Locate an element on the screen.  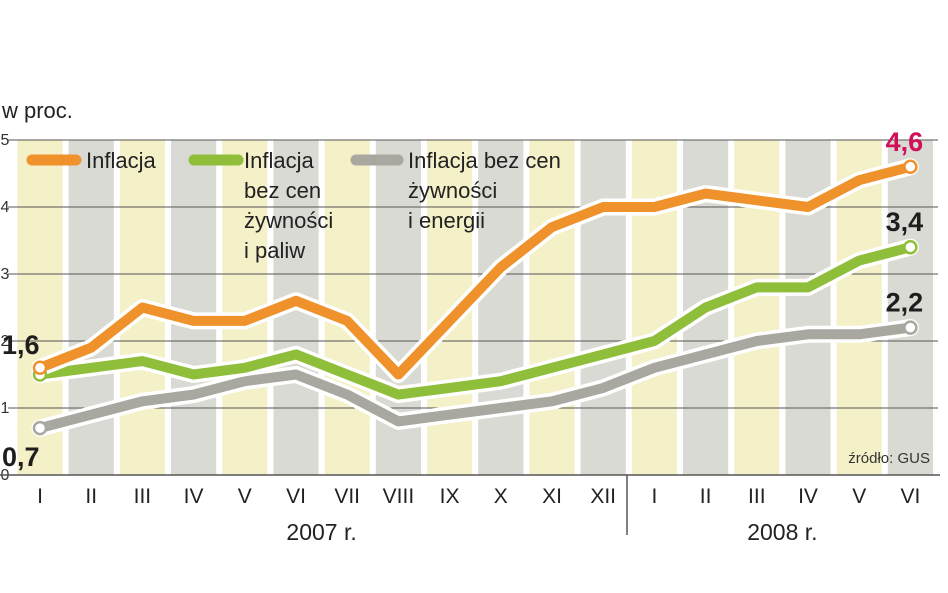
year-group-label: 2007 r. is located at coordinates (321, 532).